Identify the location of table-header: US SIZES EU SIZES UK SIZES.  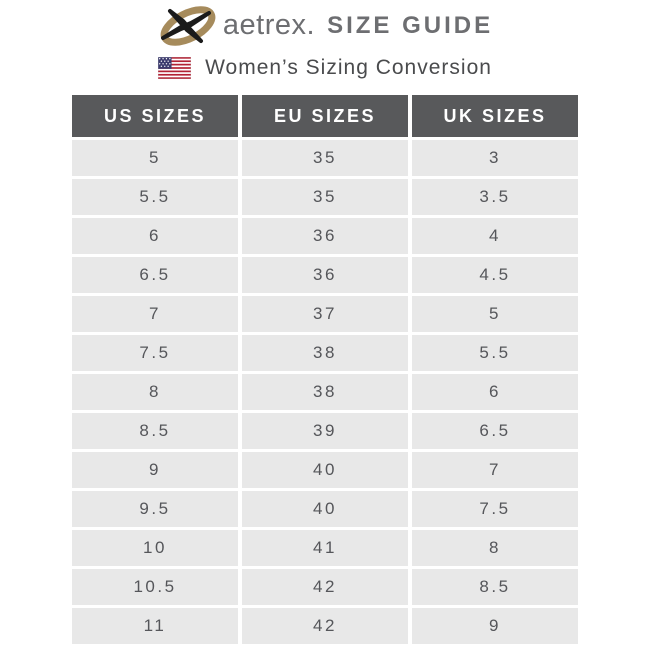
(325, 116).